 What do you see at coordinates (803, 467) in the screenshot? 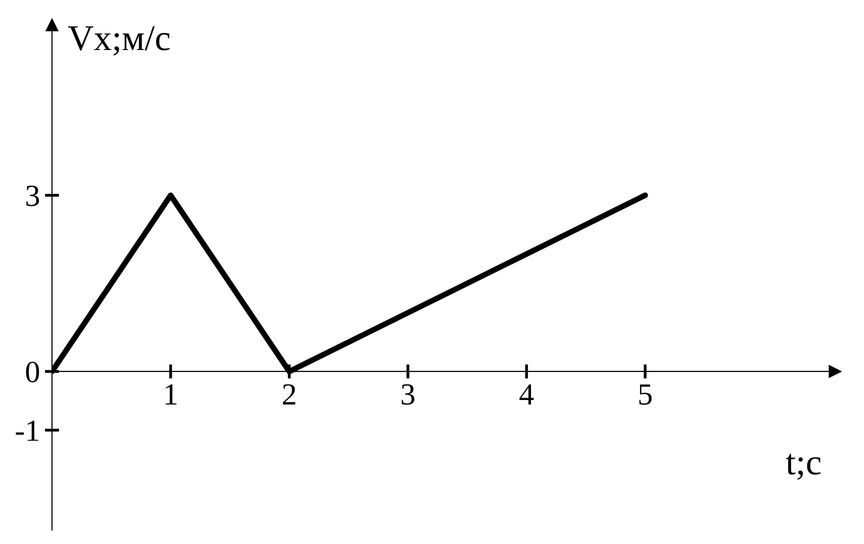
I see `x-axis-title: t;с` at bounding box center [803, 467].